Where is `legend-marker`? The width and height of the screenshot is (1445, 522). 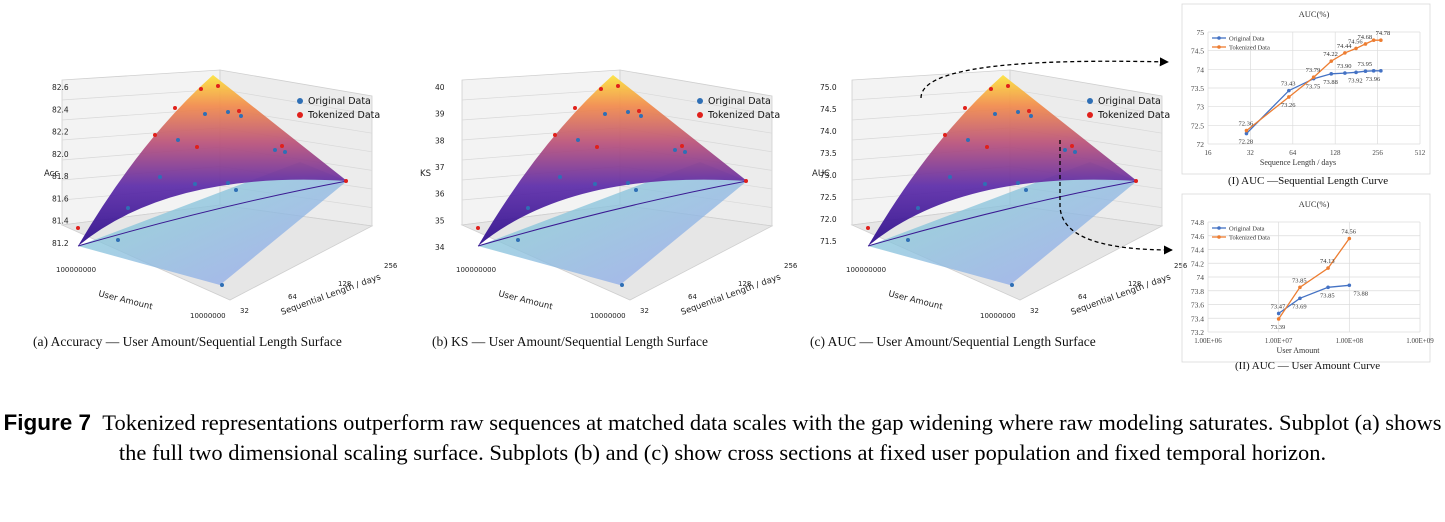
legend-marker is located at coordinates (1219, 38).